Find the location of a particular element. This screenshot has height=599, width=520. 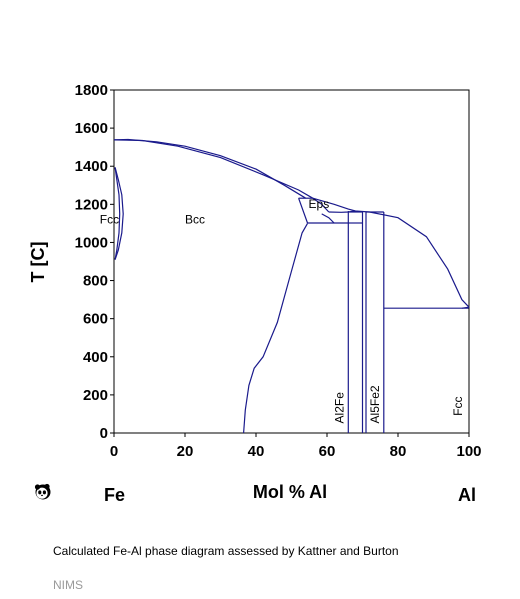

right-element-label: Al is located at coordinates (467, 495).